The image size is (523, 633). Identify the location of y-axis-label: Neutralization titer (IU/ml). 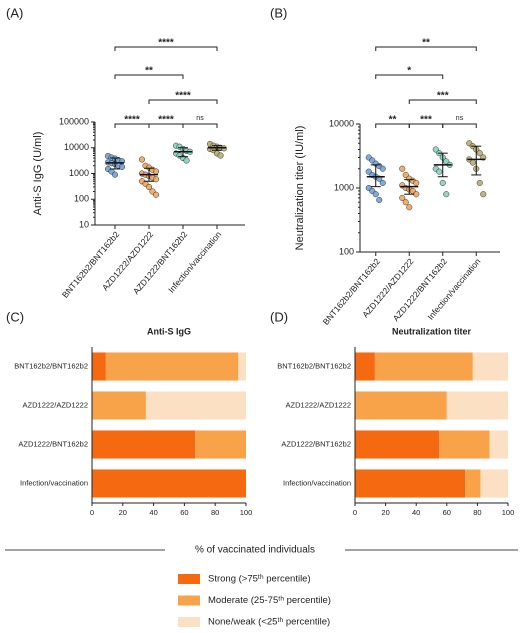
(300, 188).